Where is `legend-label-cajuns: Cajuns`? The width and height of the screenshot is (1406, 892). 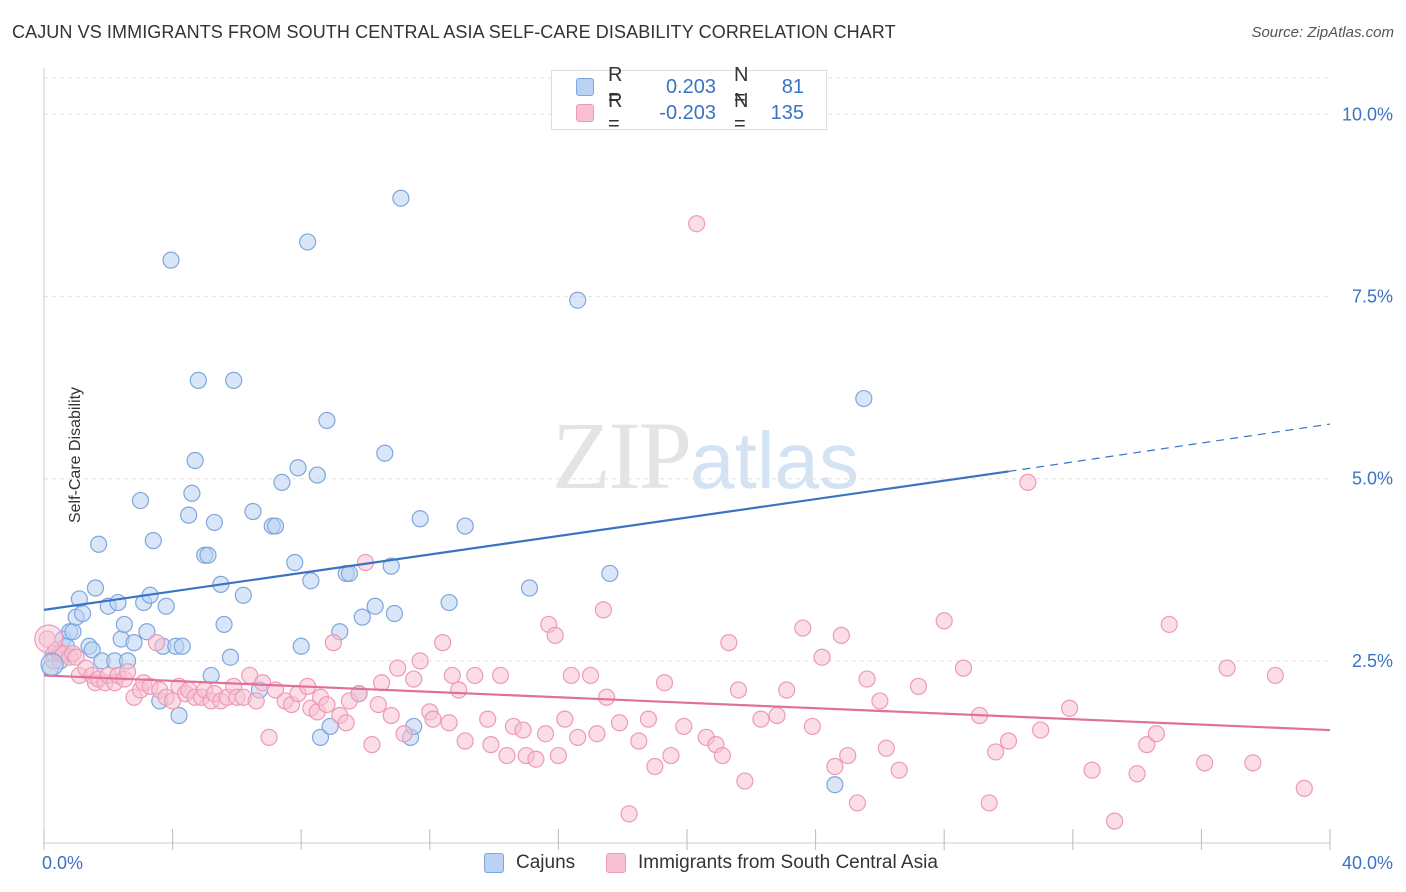
legend-label-cajuns: Cajuns is located at coordinates (546, 862).